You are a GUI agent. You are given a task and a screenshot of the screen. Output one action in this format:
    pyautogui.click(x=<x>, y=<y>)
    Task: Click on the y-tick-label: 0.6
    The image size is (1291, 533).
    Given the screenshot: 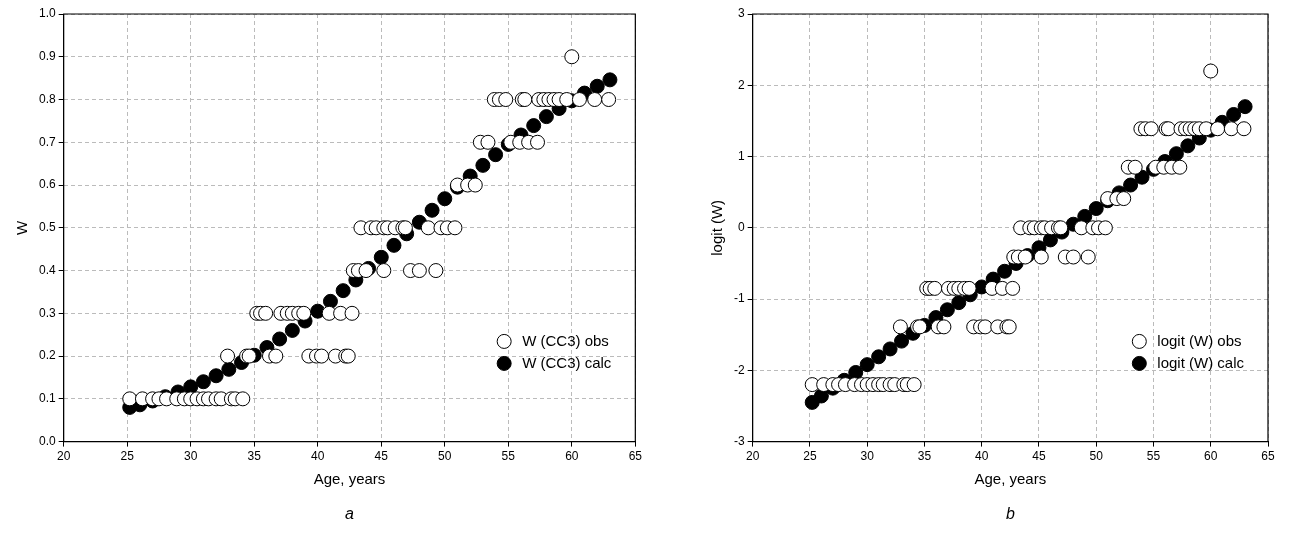 What is the action you would take?
    pyautogui.click(x=47, y=184)
    